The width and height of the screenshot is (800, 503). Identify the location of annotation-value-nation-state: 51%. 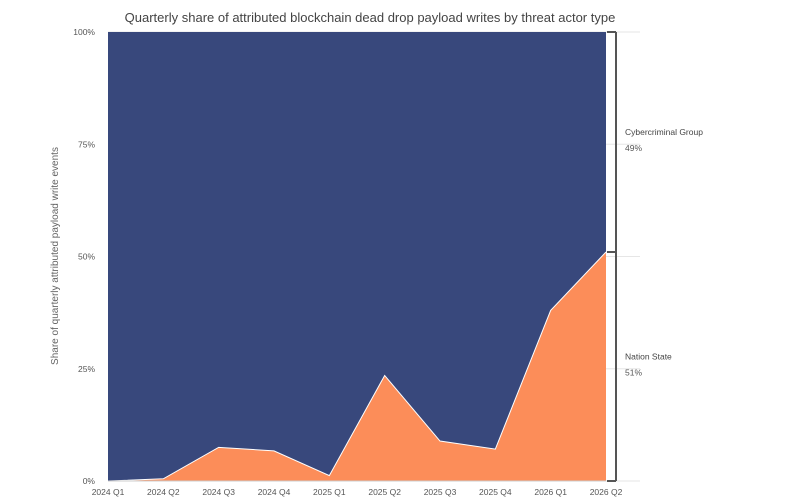
(633, 373).